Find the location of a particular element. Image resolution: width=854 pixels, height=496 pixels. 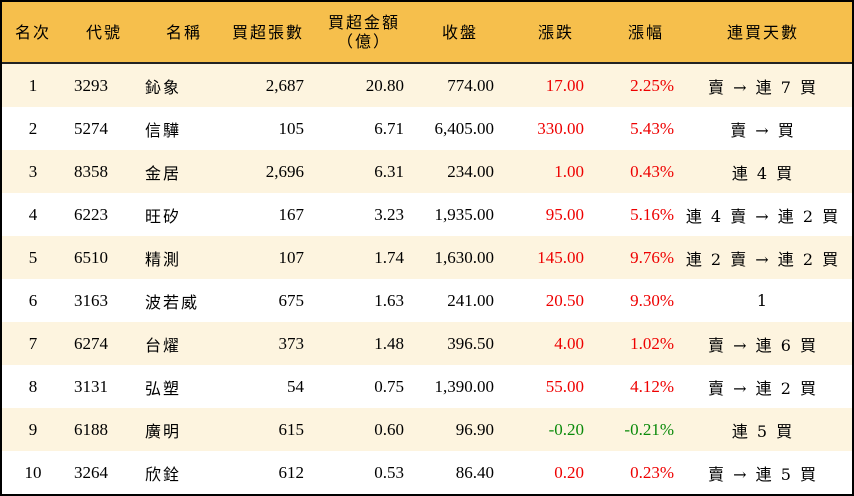

cell-name: 廣明 is located at coordinates (184, 429).